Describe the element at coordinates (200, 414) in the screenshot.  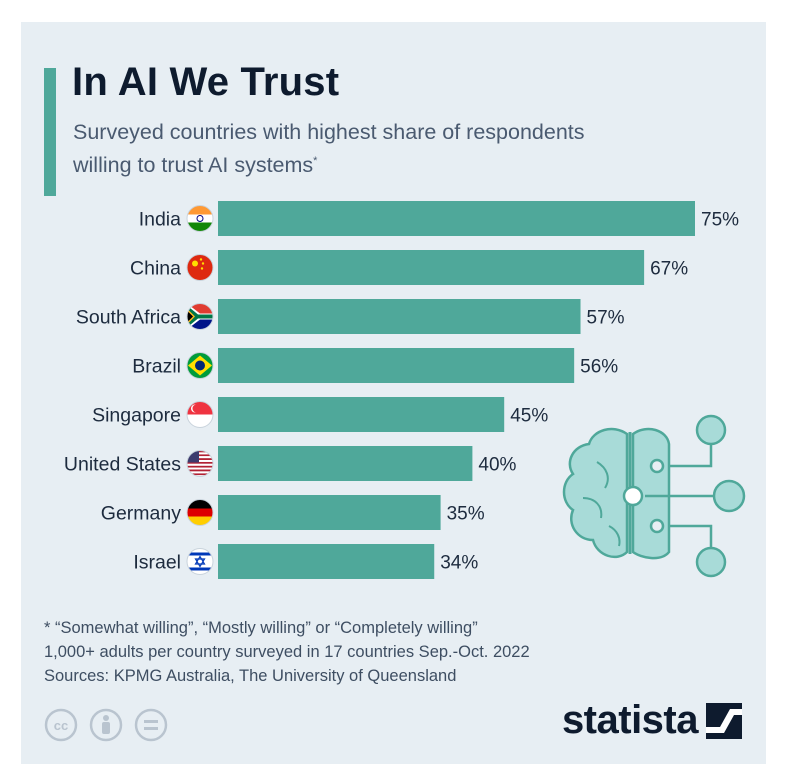
I see `flag-singapore-icon` at that location.